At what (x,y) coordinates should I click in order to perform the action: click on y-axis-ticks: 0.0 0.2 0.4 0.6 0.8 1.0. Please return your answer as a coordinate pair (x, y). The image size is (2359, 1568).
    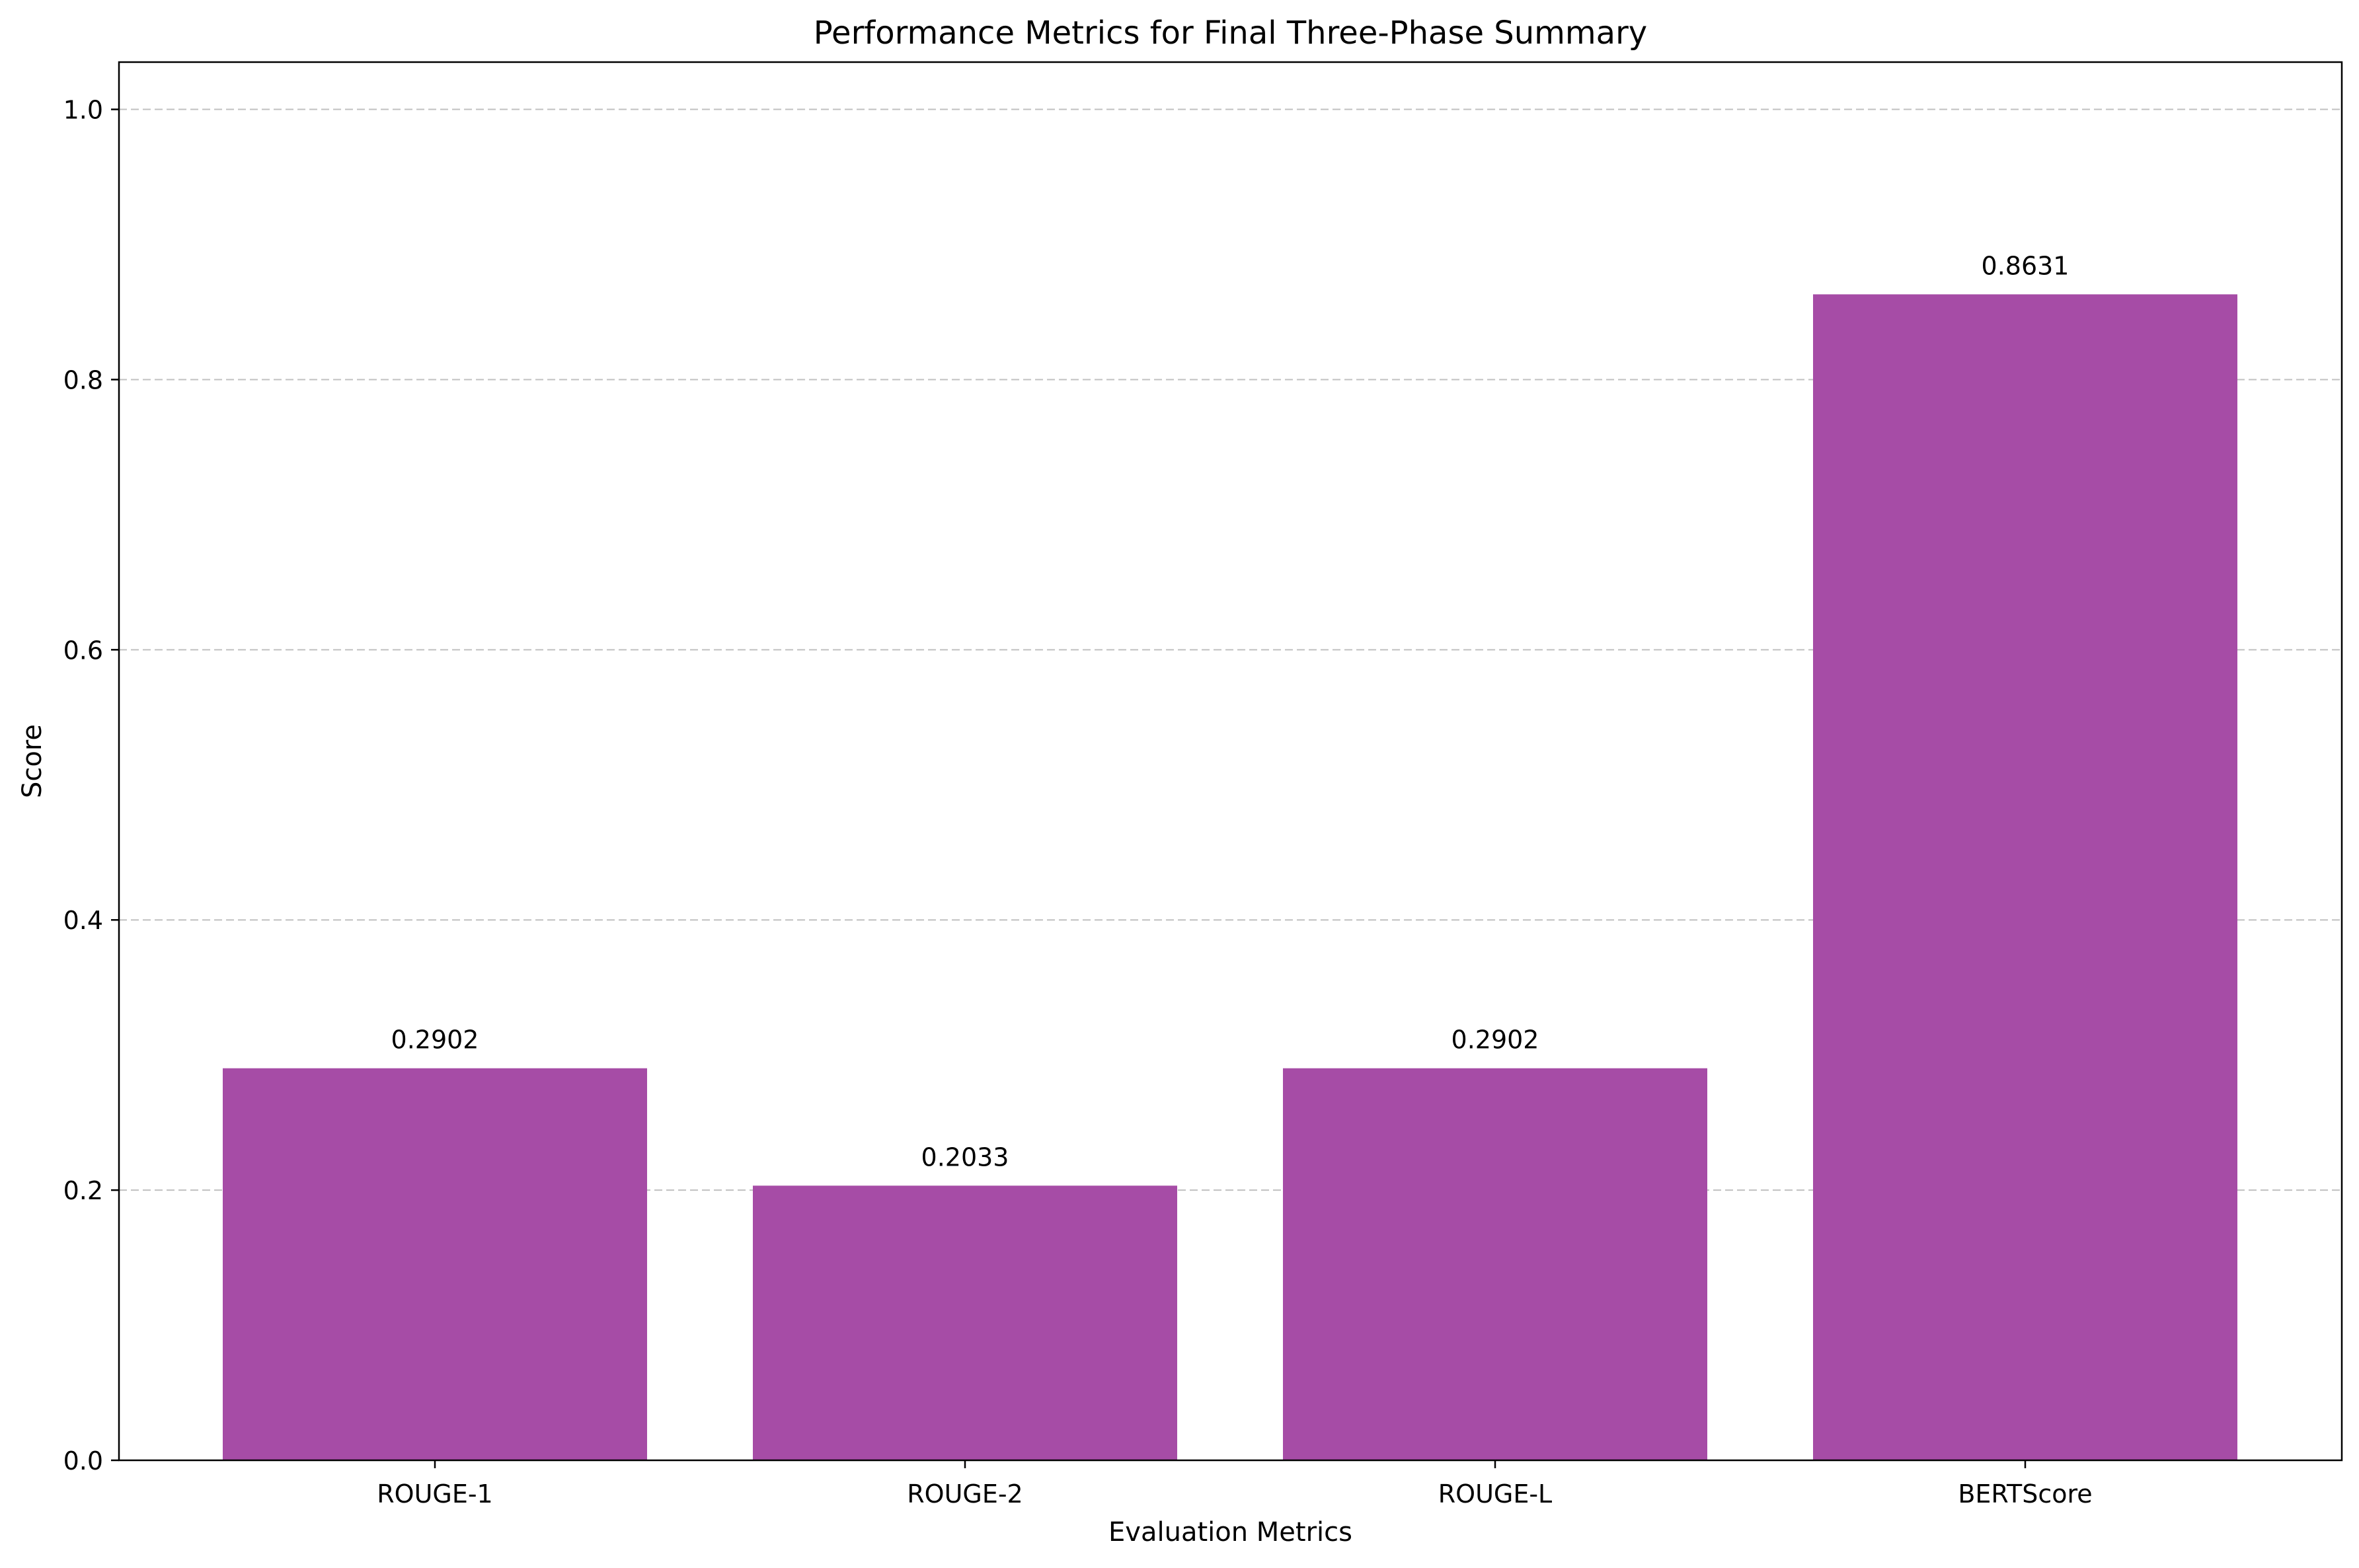
    Looking at the image, I should click on (91, 786).